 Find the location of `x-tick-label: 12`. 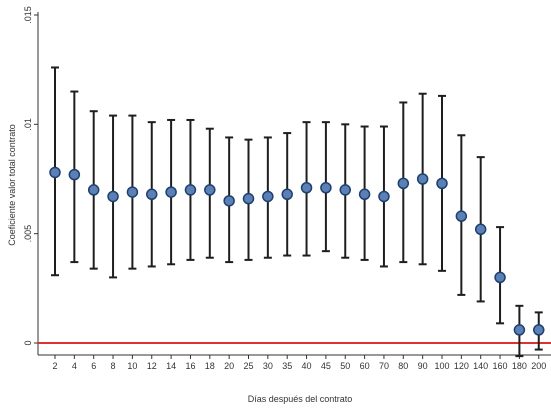

x-tick-label: 12 is located at coordinates (152, 366).